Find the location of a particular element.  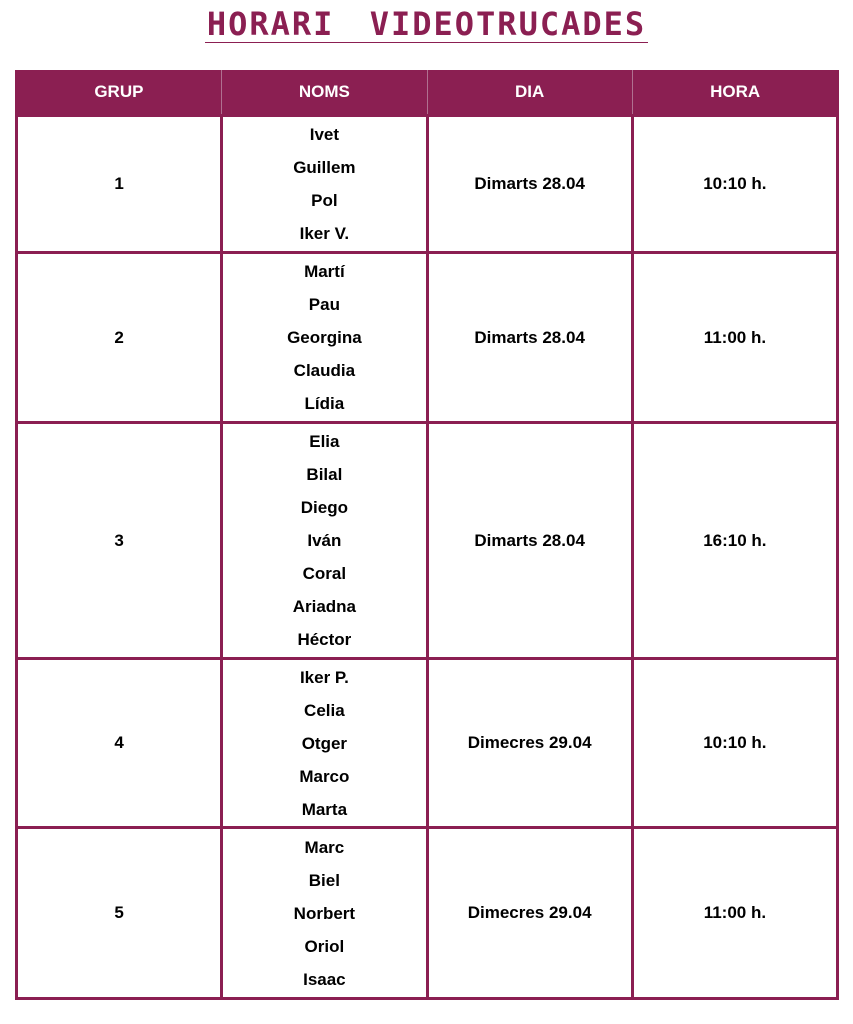

name-item: Marta is located at coordinates (324, 809).